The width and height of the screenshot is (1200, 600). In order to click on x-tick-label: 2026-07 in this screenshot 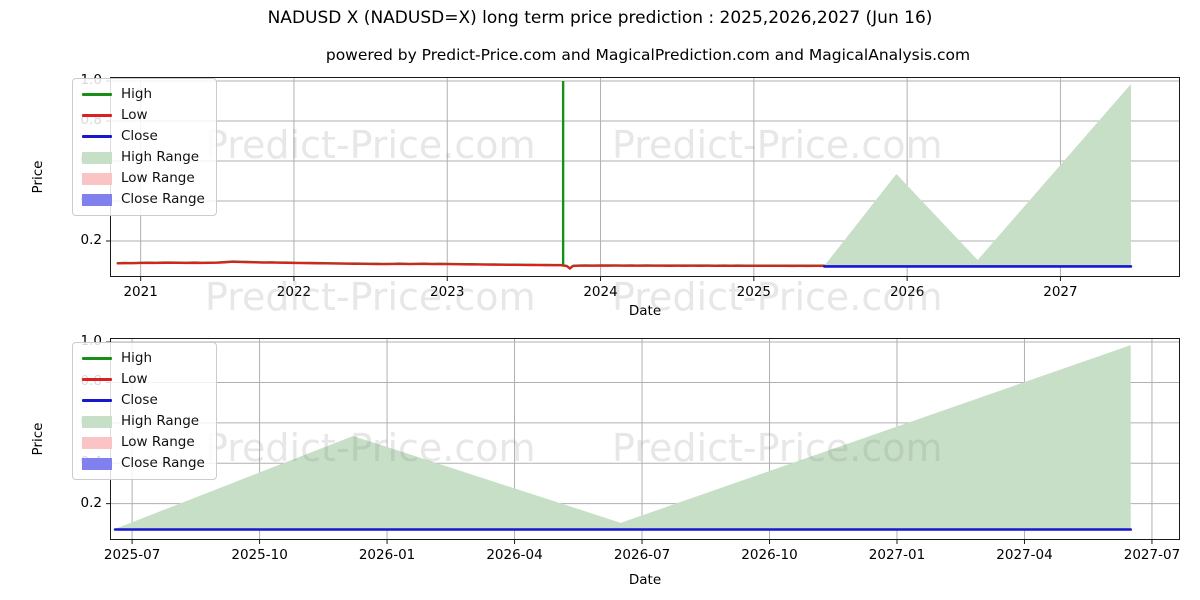, I will do `click(642, 555)`.